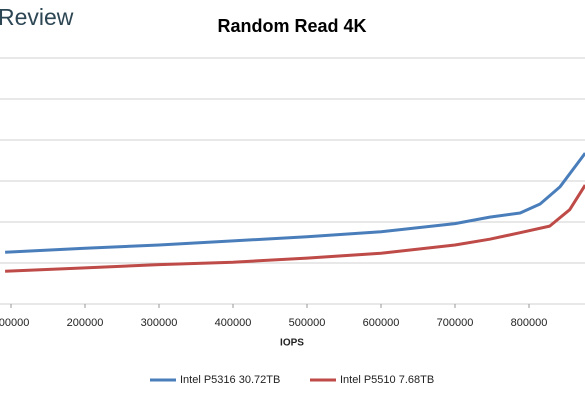 The width and height of the screenshot is (585, 401). I want to click on x-tick-label: 400000, so click(233, 323).